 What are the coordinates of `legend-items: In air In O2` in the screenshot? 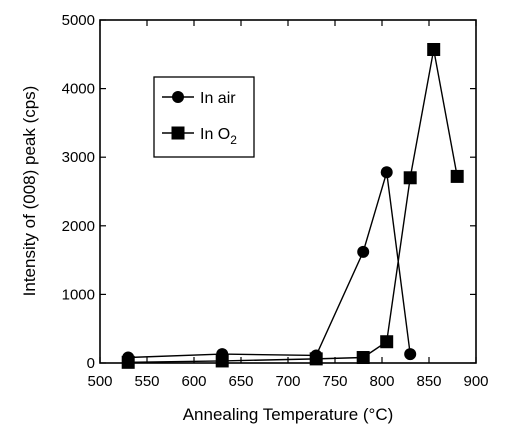 It's located at (199, 118).